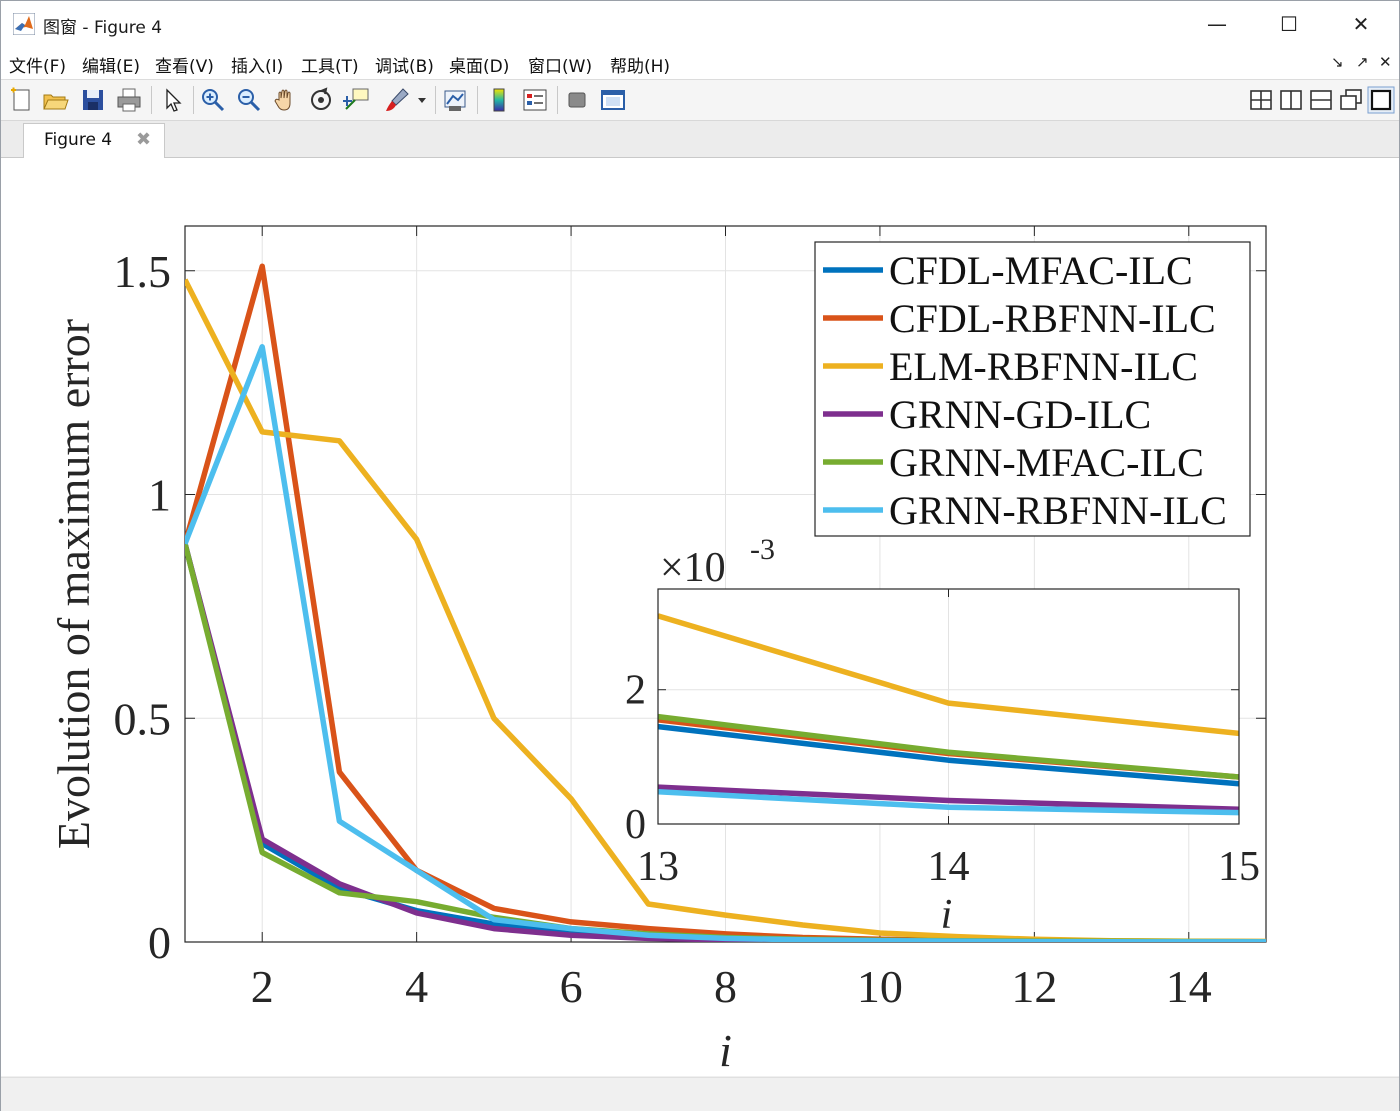 This screenshot has height=1111, width=1400. What do you see at coordinates (535, 100) in the screenshot?
I see `legend-icon` at bounding box center [535, 100].